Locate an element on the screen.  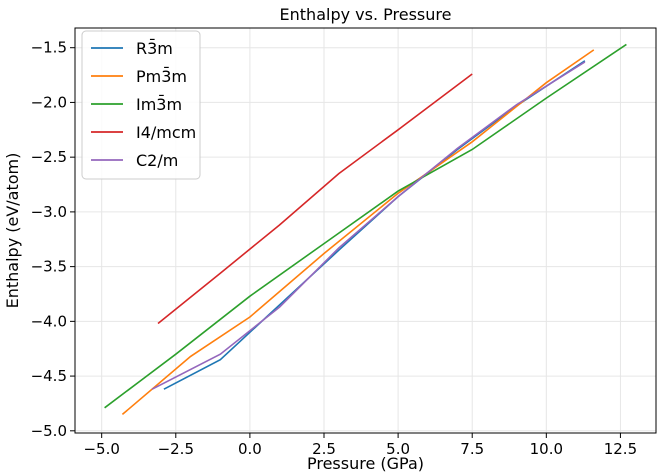
x-tick-label: 7.5 is located at coordinates (472, 449).